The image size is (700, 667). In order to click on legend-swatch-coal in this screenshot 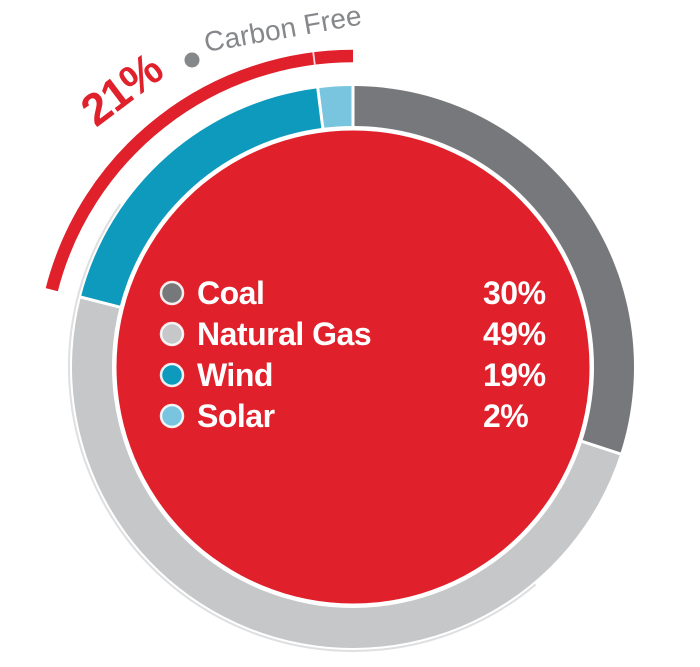, I will do `click(172, 293)`.